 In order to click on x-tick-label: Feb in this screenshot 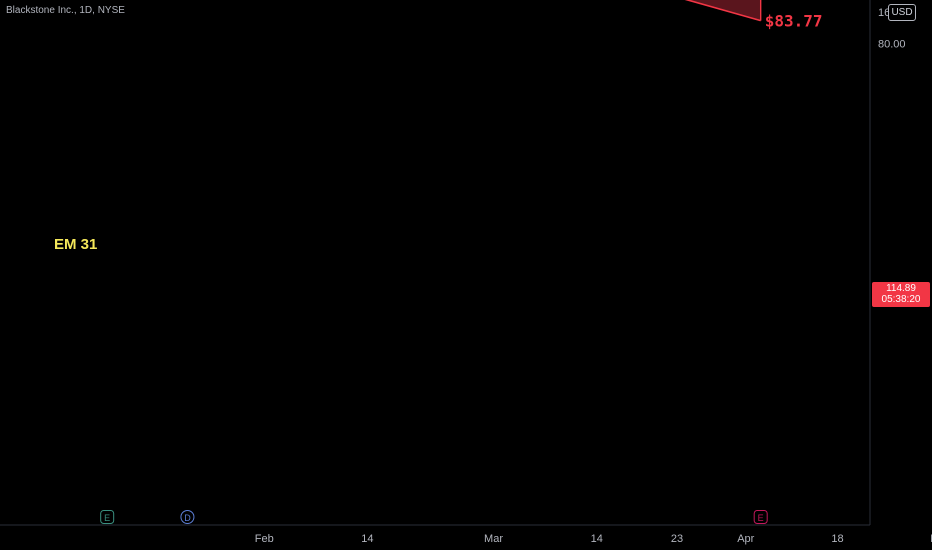, I will do `click(264, 539)`.